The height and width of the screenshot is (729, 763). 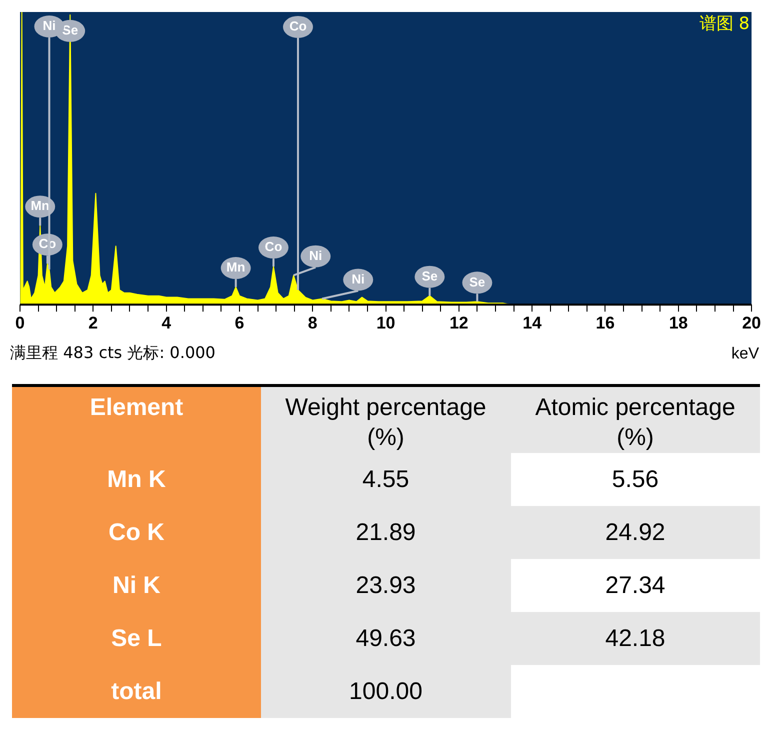 What do you see at coordinates (752, 322) in the screenshot?
I see `x-tick-label: 20` at bounding box center [752, 322].